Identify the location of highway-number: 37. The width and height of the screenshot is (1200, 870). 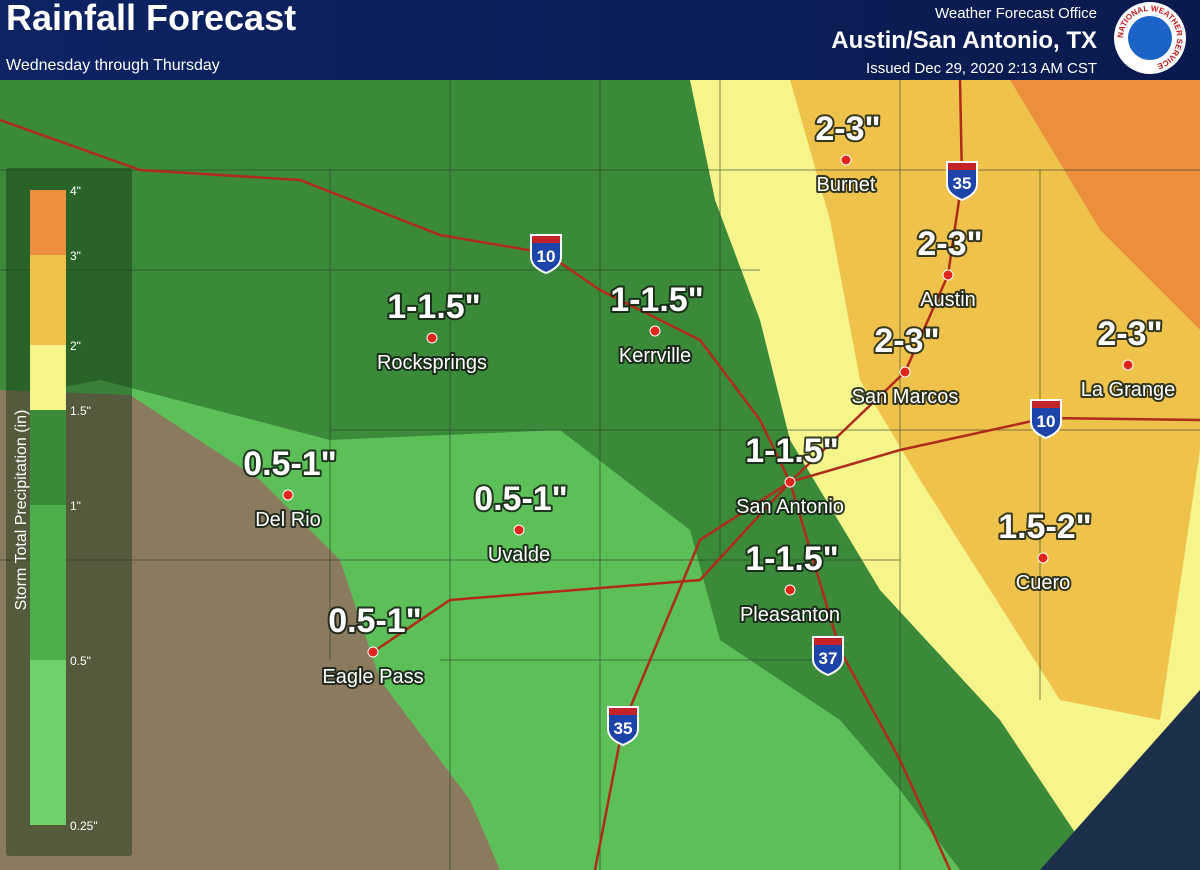
(828, 658).